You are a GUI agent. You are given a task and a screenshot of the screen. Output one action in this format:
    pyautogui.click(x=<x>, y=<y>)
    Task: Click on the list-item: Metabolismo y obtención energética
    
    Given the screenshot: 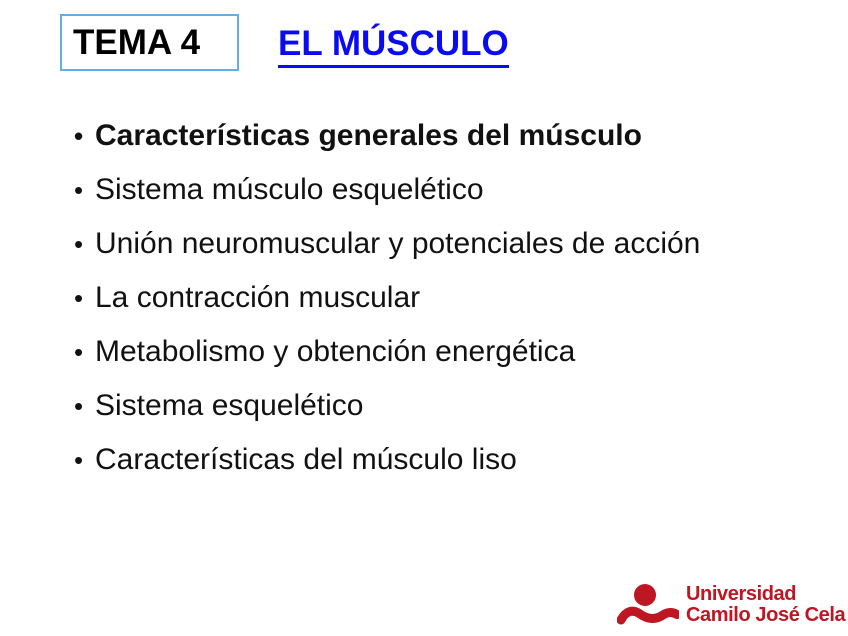 What is the action you would take?
    pyautogui.click(x=445, y=352)
    